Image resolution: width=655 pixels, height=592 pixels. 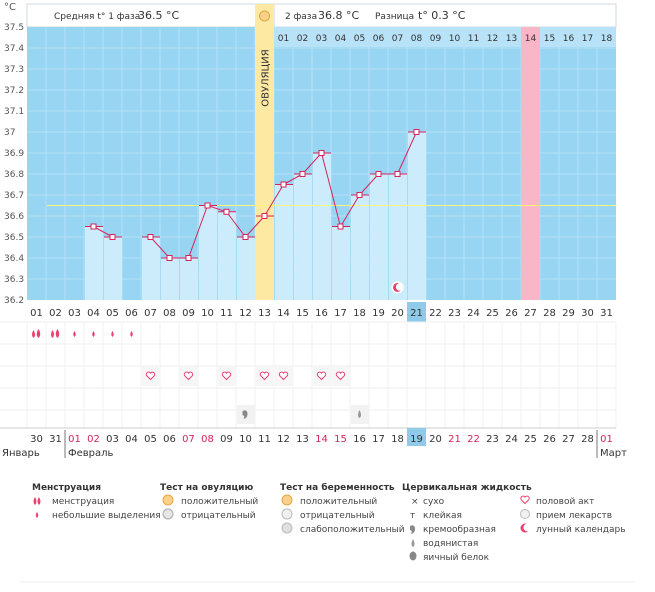 I want to click on legend-item: прием лекарств, so click(x=574, y=516).